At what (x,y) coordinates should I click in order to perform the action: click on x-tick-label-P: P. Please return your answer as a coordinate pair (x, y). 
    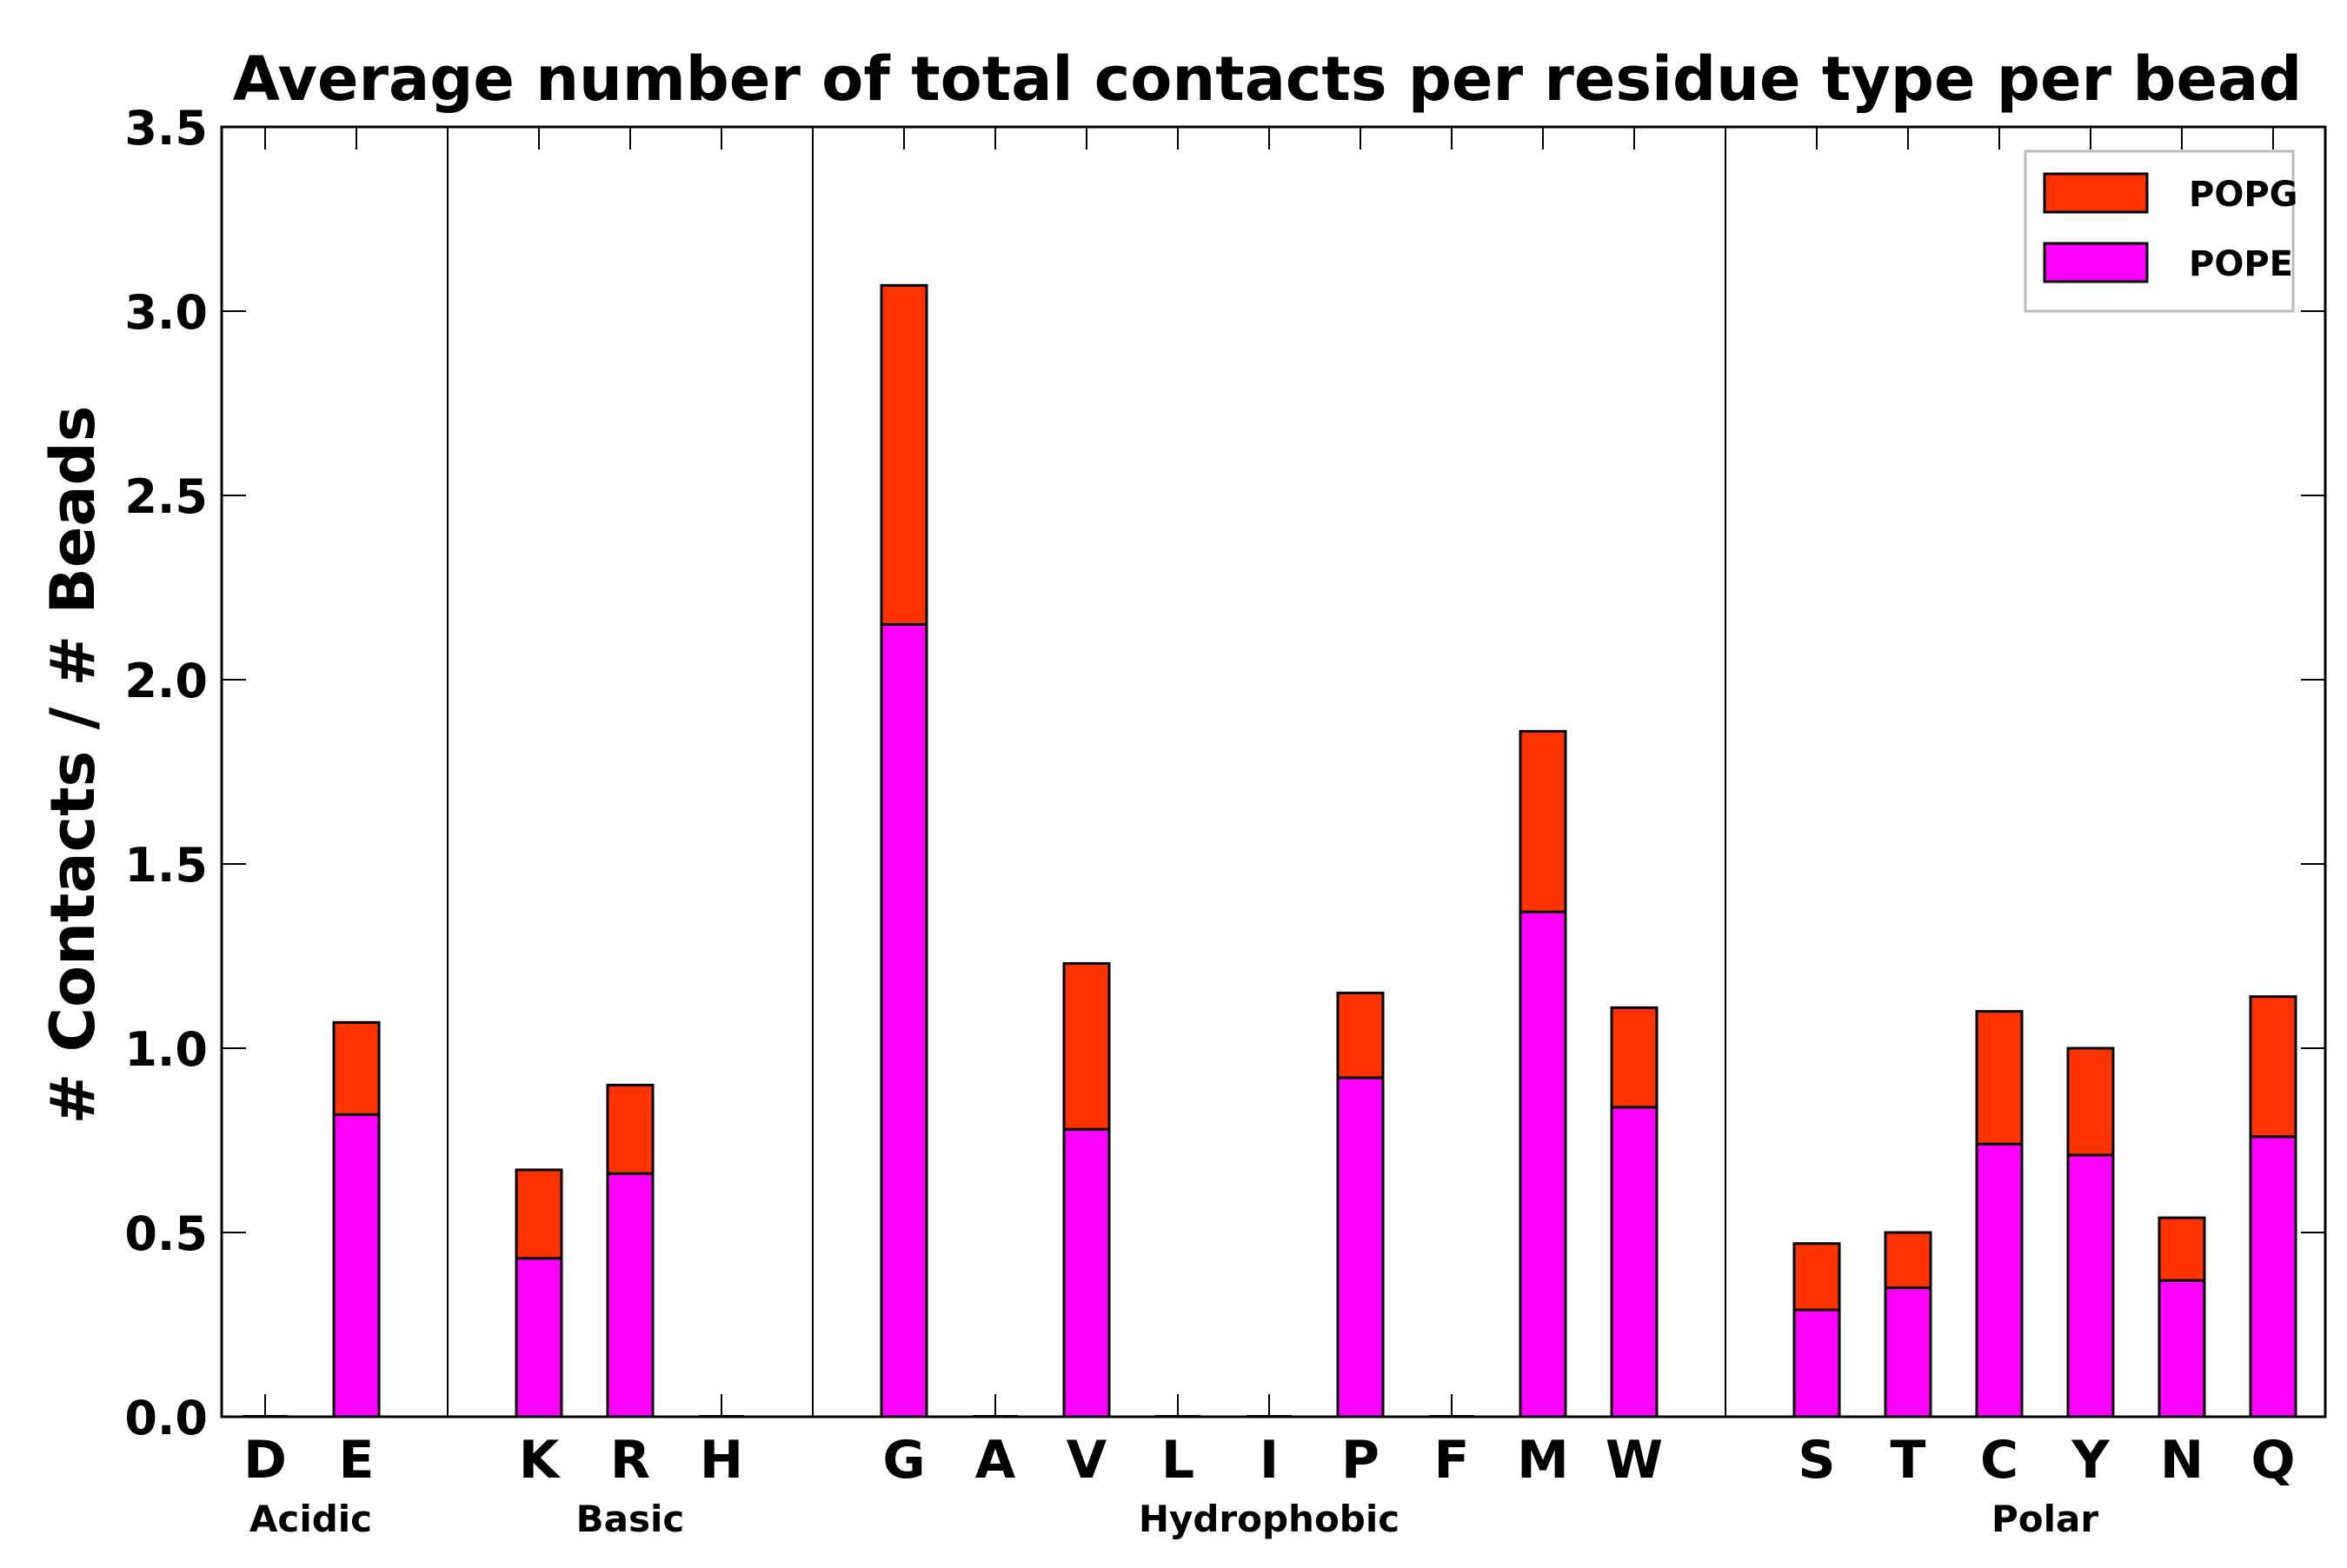
    Looking at the image, I should click on (1360, 1460).